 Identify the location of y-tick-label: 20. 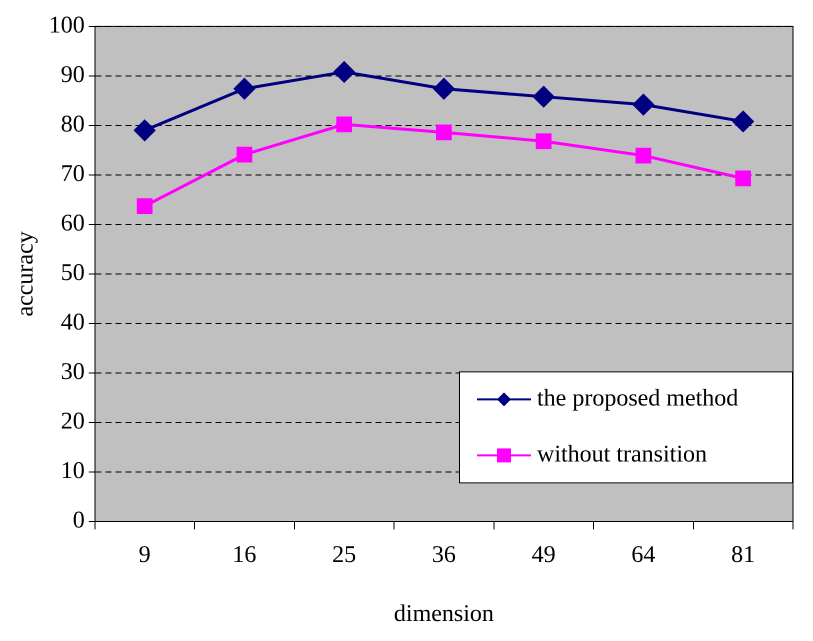
(72, 421).